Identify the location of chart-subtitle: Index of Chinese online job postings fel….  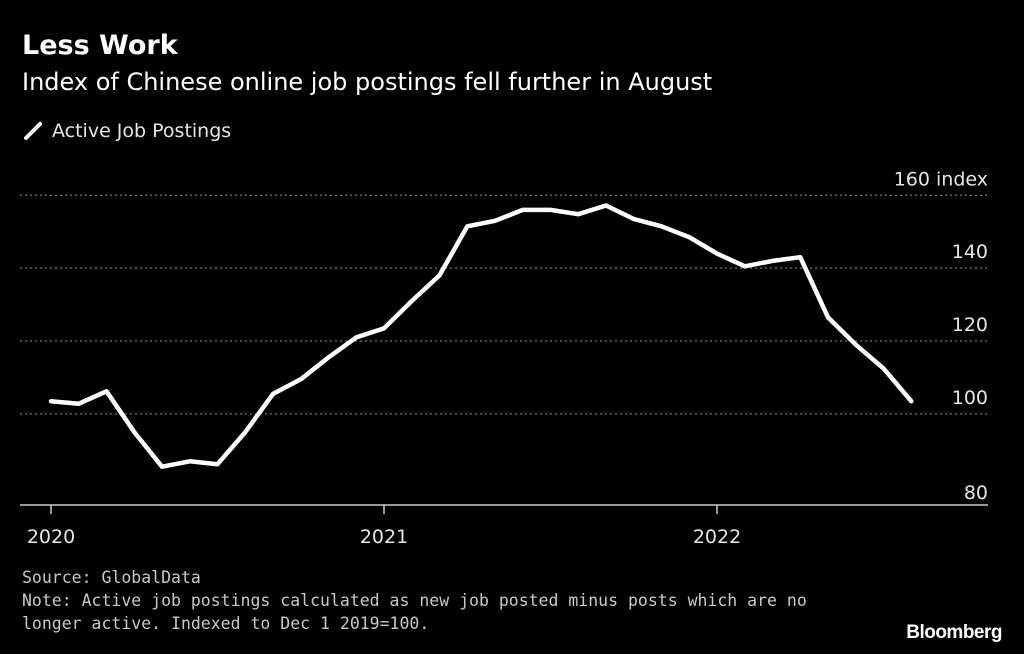
(367, 82).